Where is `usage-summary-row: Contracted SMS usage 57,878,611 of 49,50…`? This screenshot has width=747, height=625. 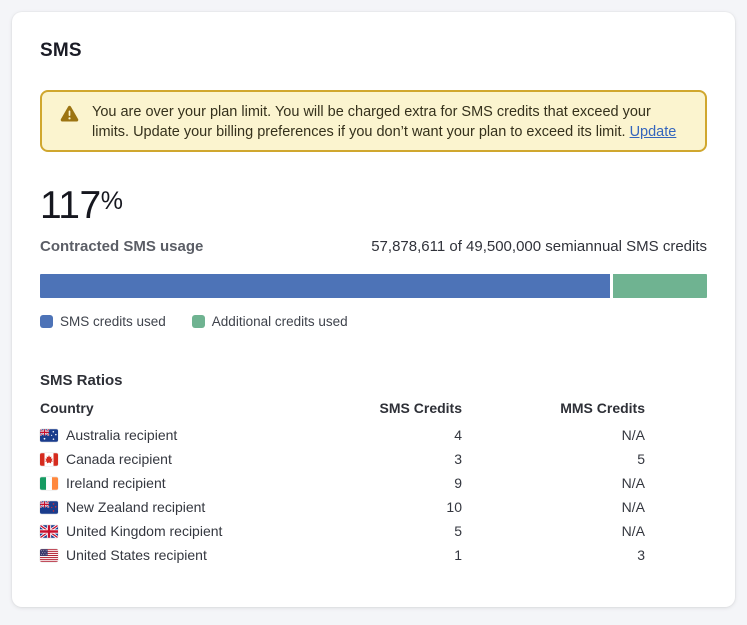
usage-summary-row: Contracted SMS usage 57,878,611 of 49,50… is located at coordinates (373, 246).